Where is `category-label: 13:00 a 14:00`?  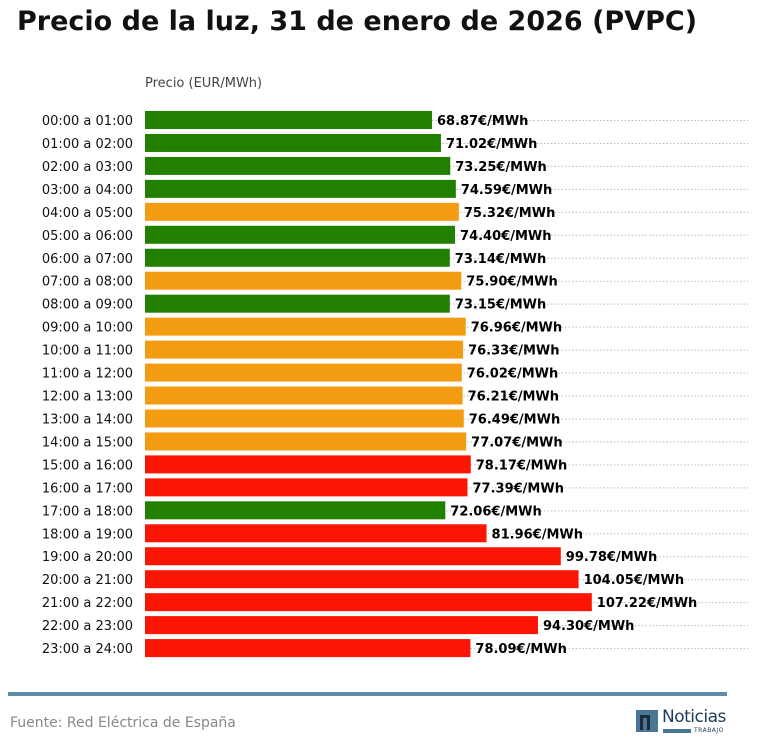 category-label: 13:00 a 14:00 is located at coordinates (87, 419).